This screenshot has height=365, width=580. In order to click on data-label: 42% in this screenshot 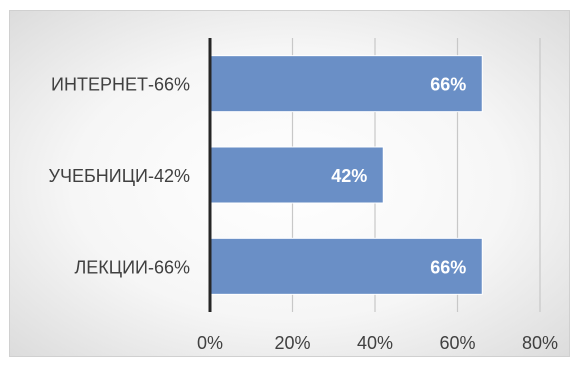, I will do `click(349, 176)`.